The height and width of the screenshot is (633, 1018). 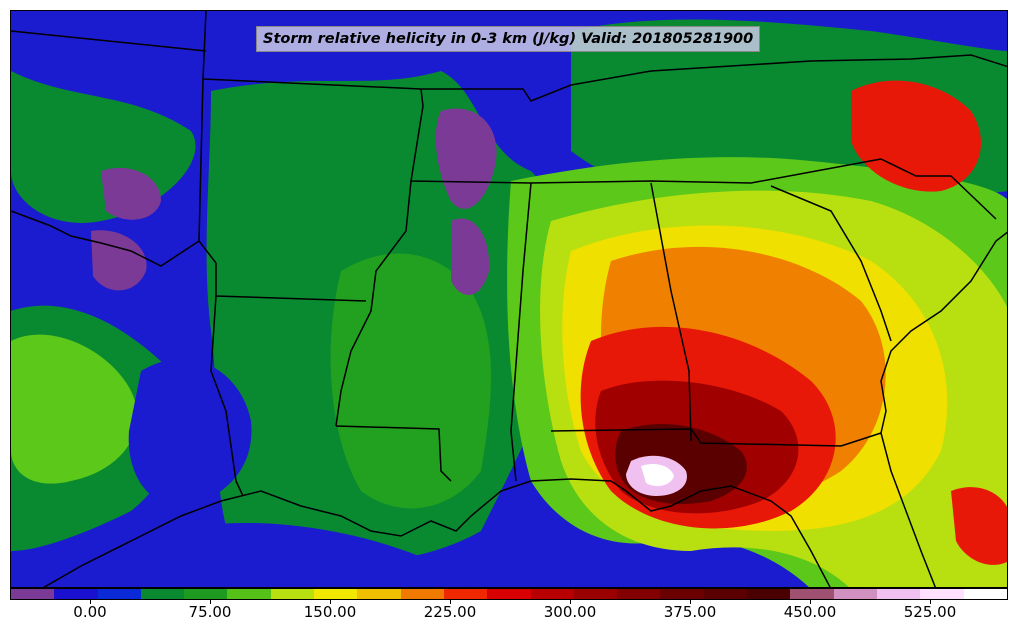 I want to click on border-sc-nc, so click(x=938, y=189).